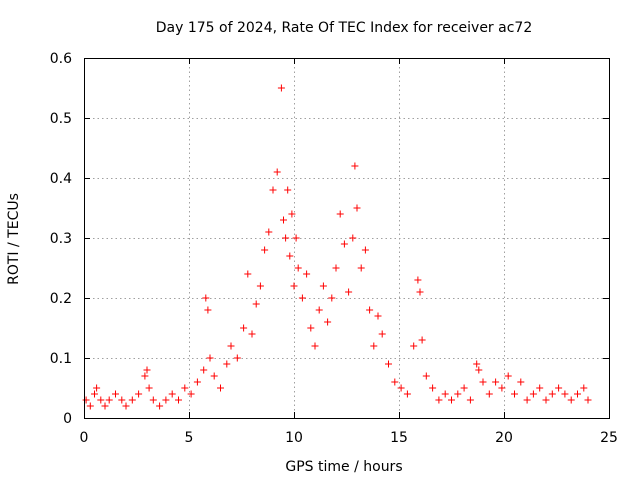  I want to click on y-axis-label: ROTI / TECUs, so click(14, 239).